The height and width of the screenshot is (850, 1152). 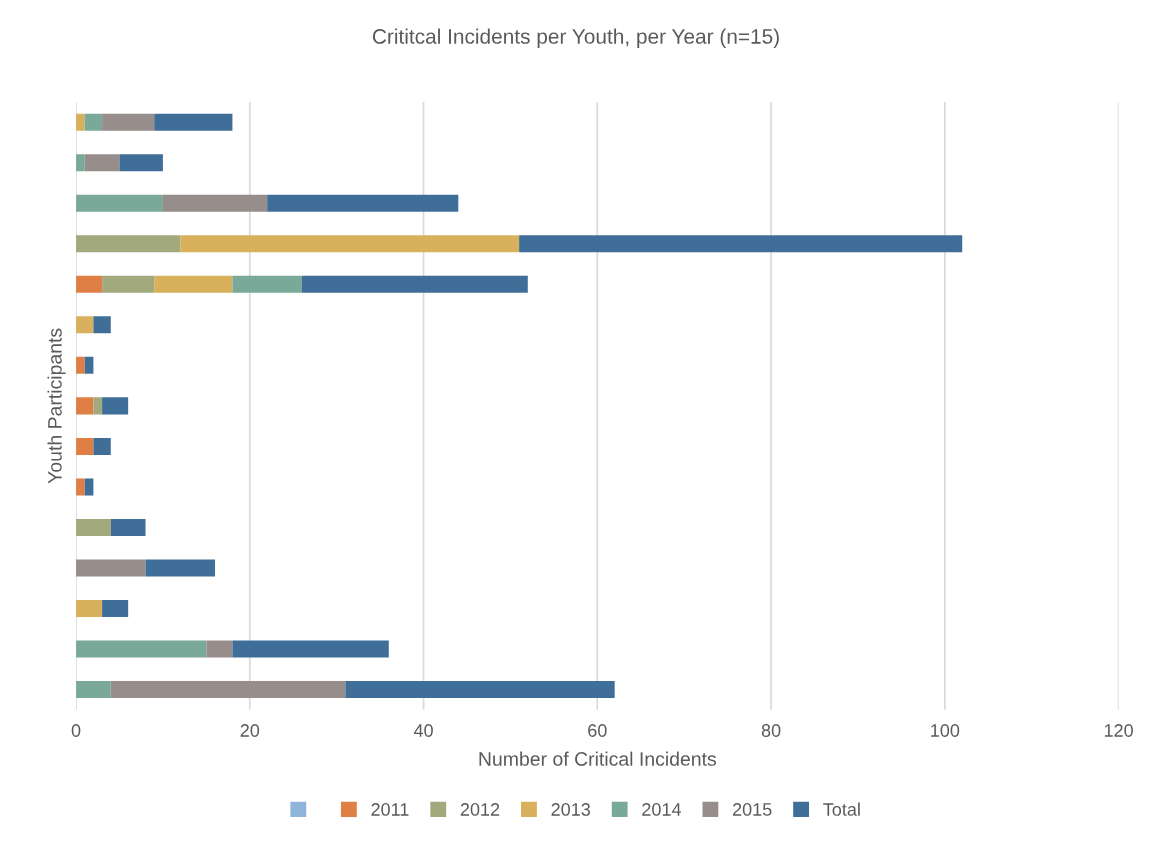 What do you see at coordinates (250, 730) in the screenshot?
I see `x-tick-label: 20` at bounding box center [250, 730].